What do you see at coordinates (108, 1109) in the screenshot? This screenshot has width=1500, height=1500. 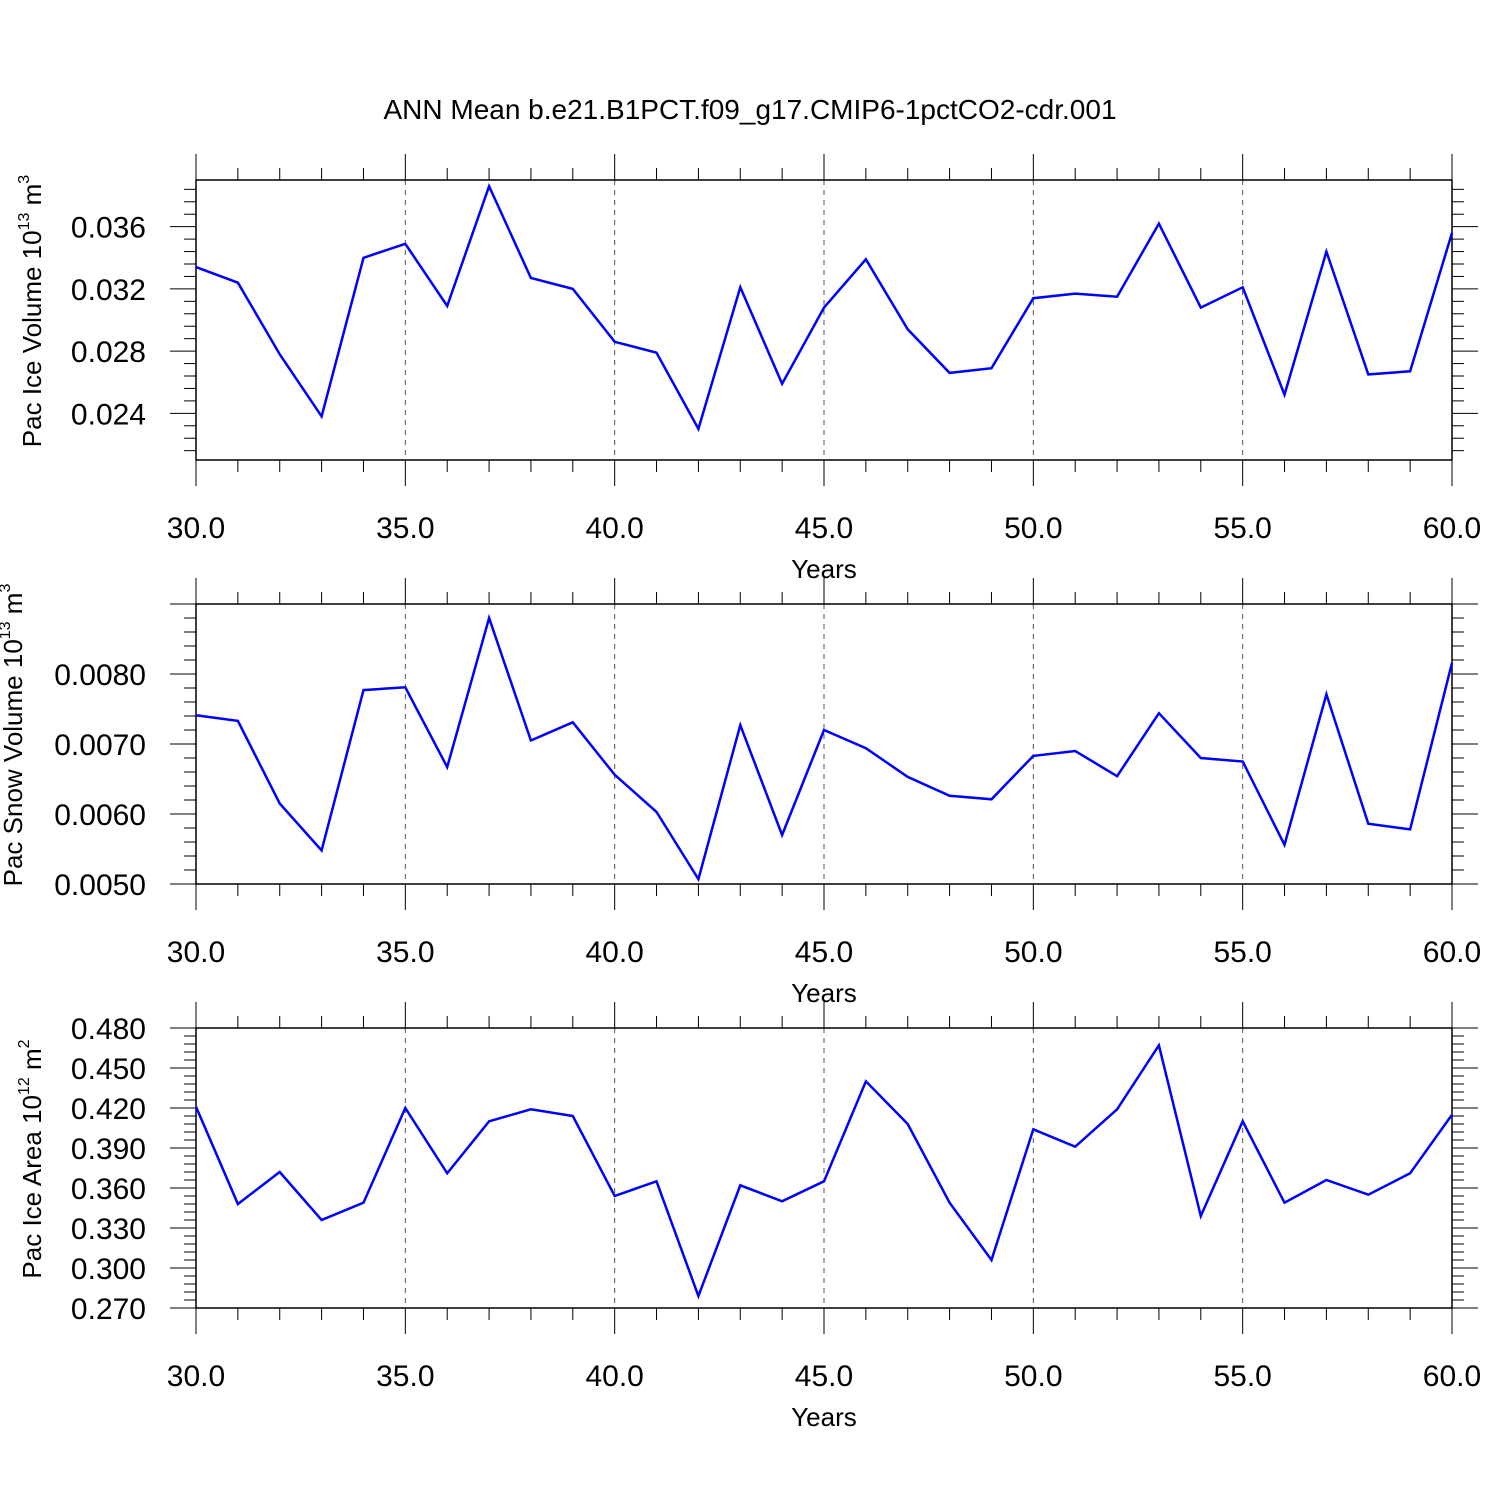 I see `y-tick-label: 0.420` at bounding box center [108, 1109].